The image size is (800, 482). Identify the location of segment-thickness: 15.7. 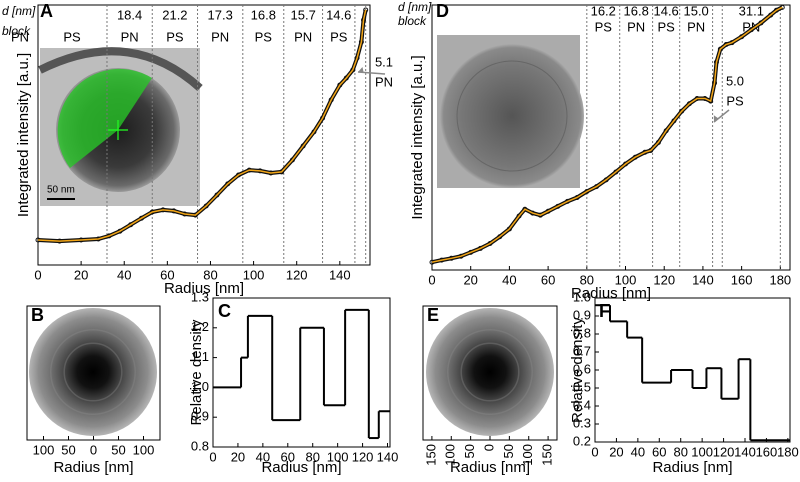
(303, 14).